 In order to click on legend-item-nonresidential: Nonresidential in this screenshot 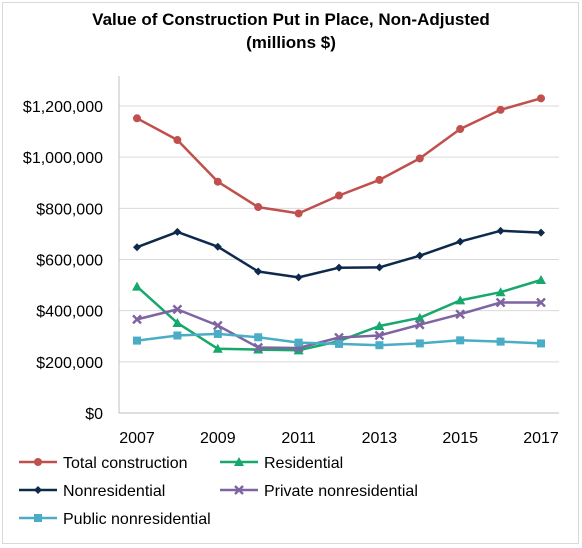, I will do `click(92, 491)`.